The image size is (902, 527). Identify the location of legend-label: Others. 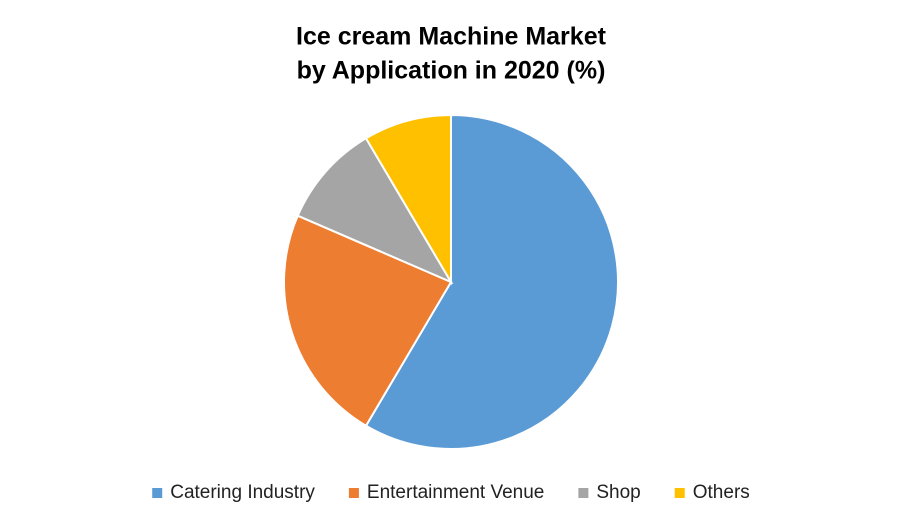
(721, 492).